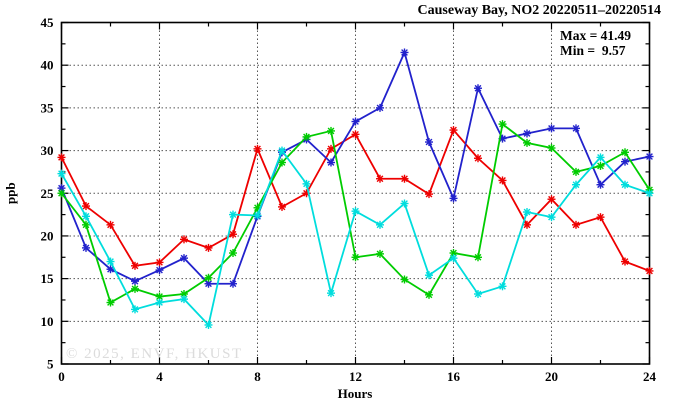  Describe the element at coordinates (10, 193) in the screenshot. I see `y-axis-label: ppb` at that location.